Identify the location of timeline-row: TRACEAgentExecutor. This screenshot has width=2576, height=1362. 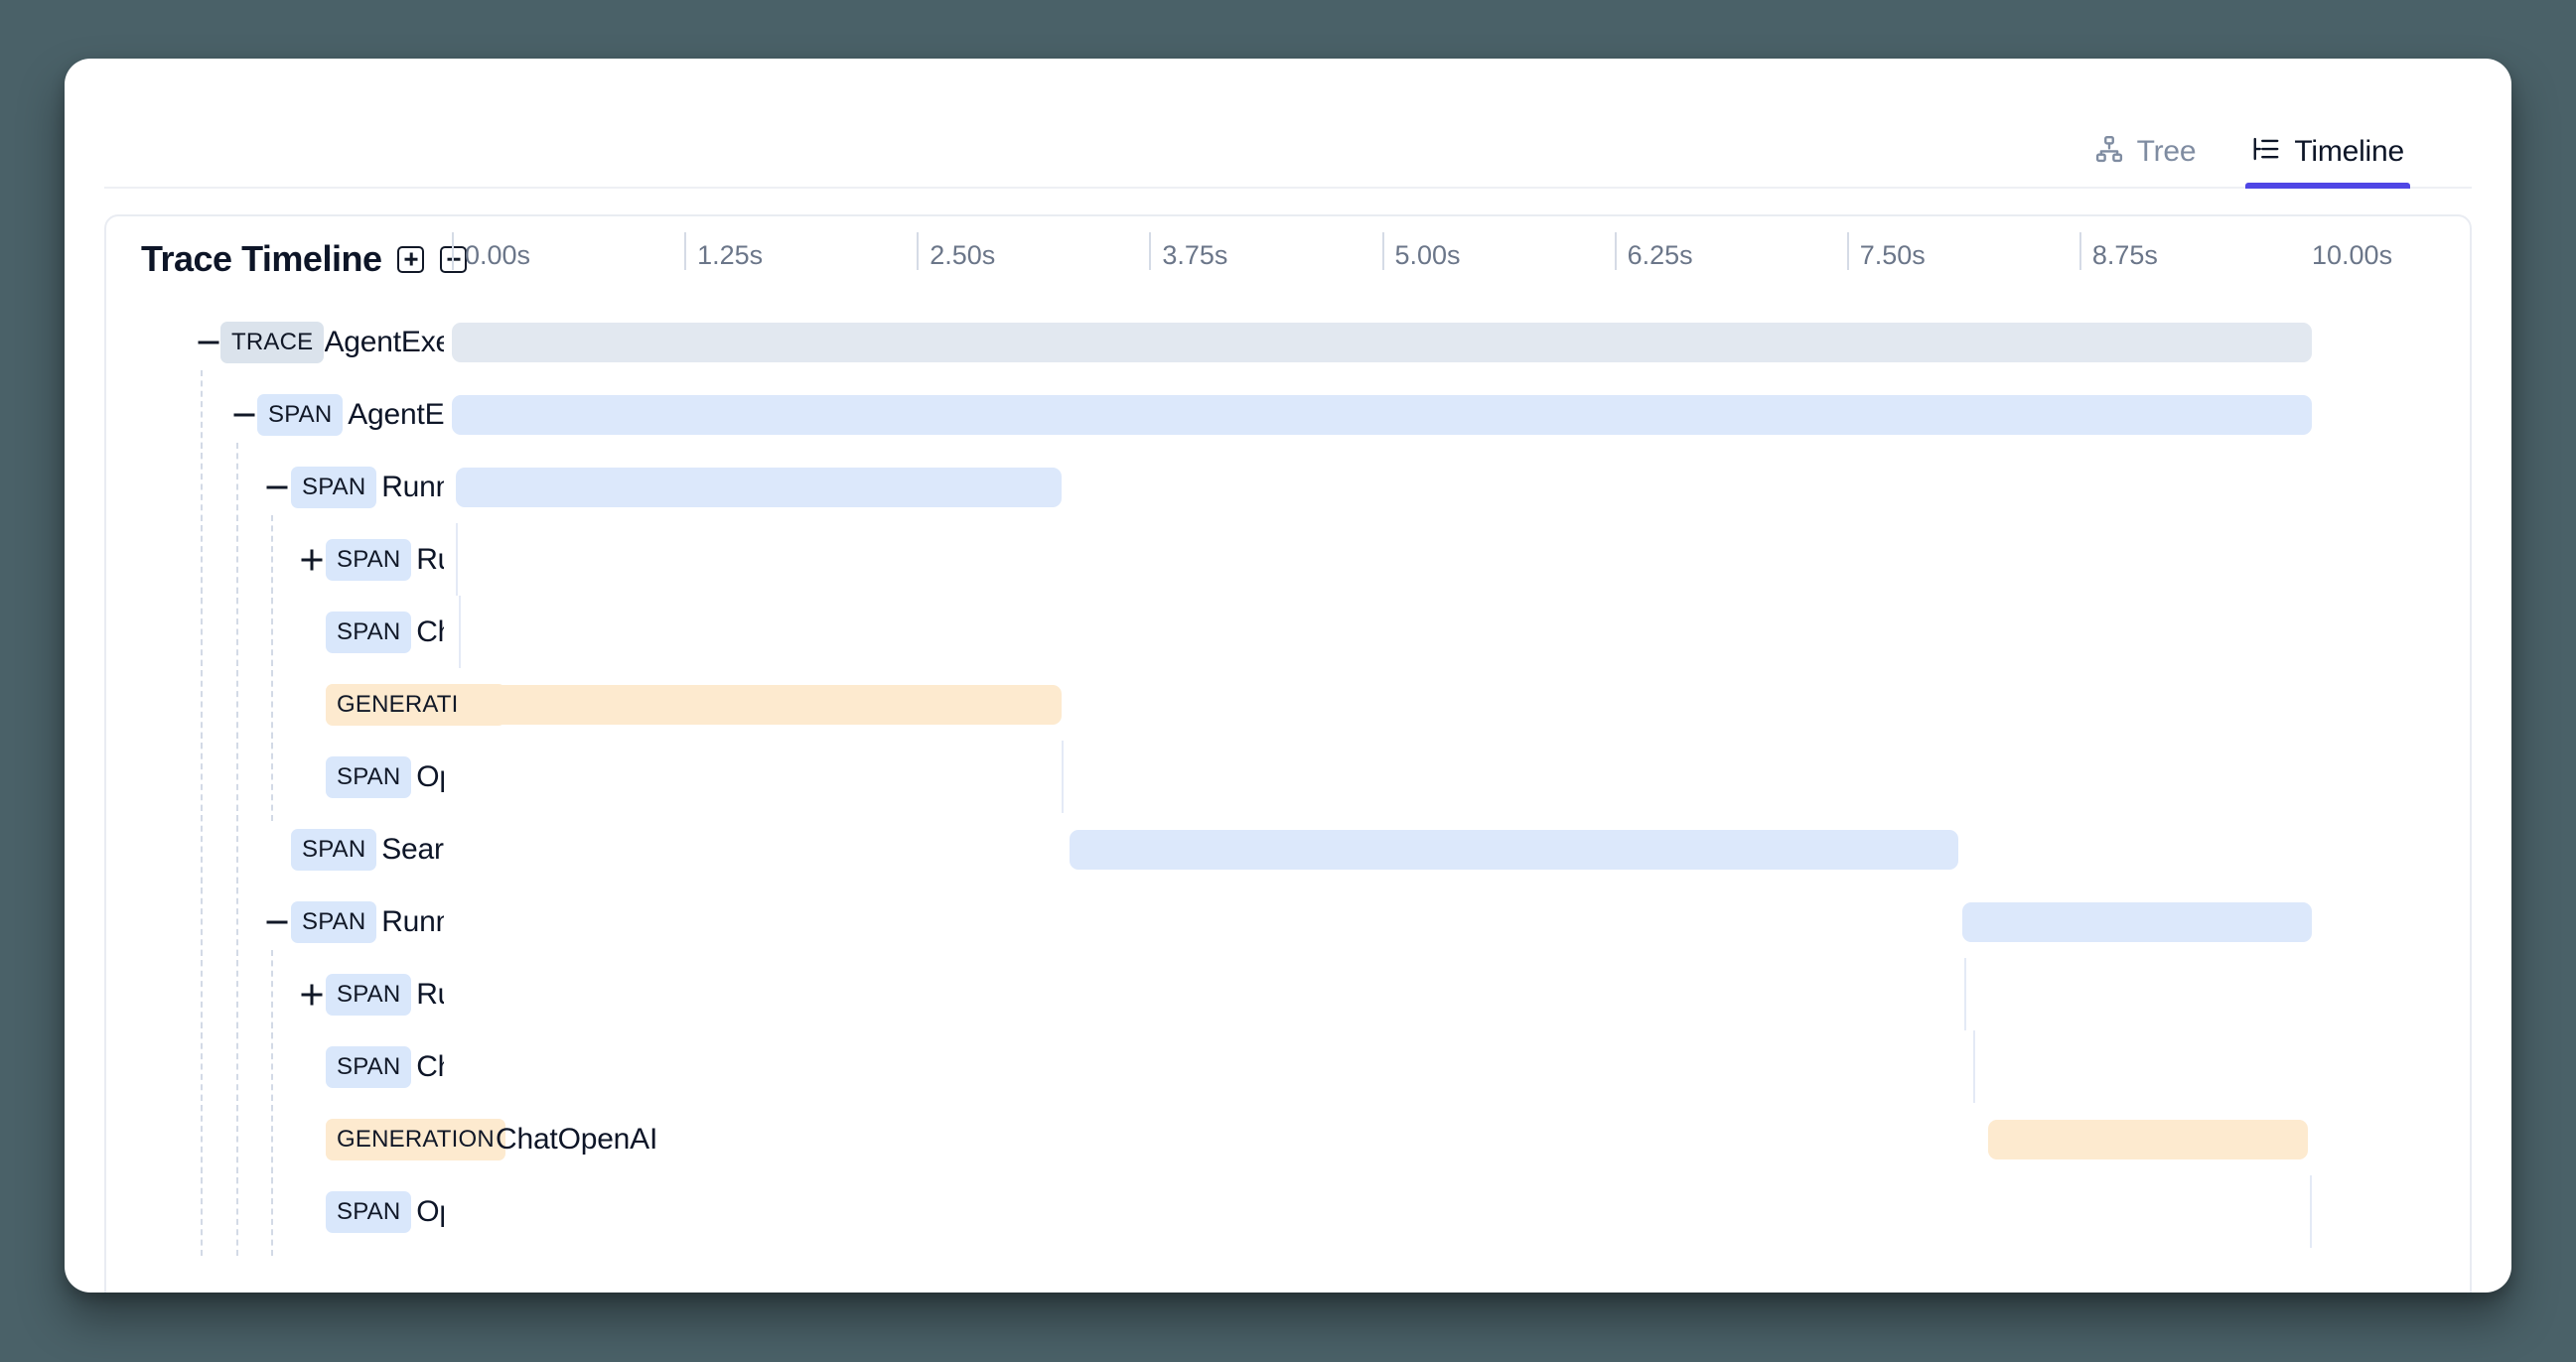
(1288, 342).